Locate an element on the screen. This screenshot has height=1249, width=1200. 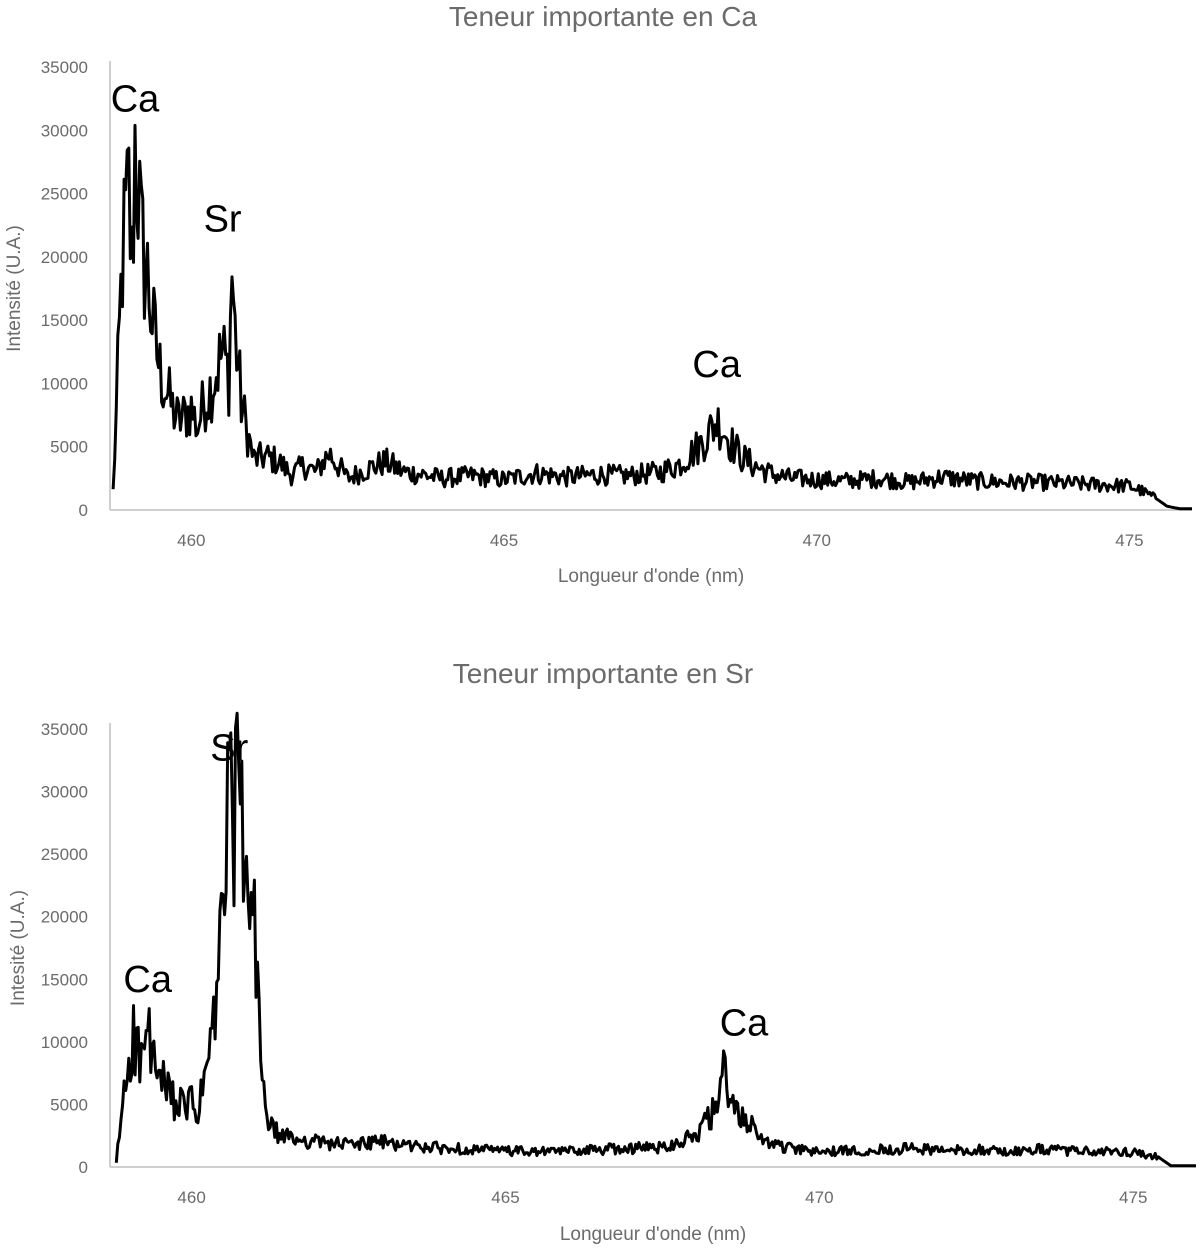
peak-labels: Ca Sr Ca is located at coordinates (426, 232).